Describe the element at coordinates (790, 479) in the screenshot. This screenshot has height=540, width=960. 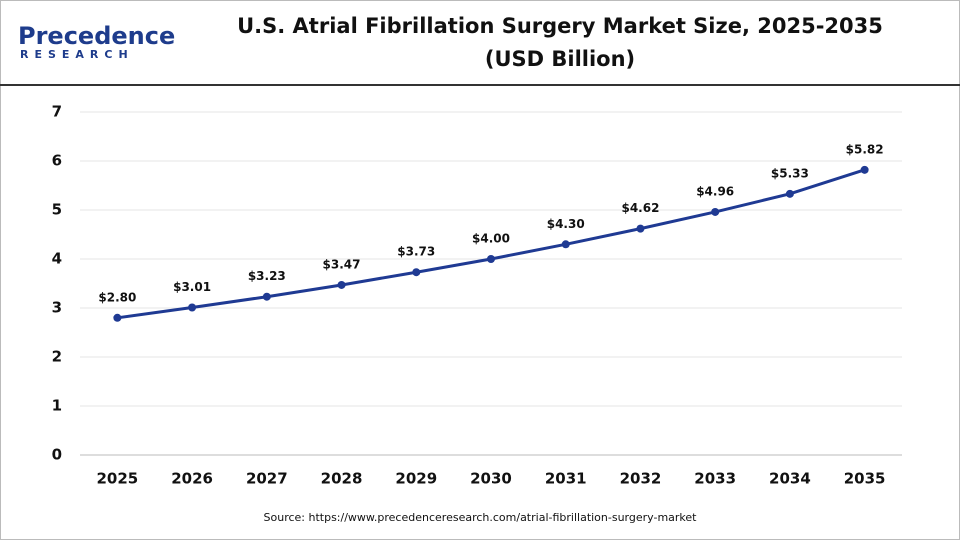
I see `x-tick-label: 2034` at that location.